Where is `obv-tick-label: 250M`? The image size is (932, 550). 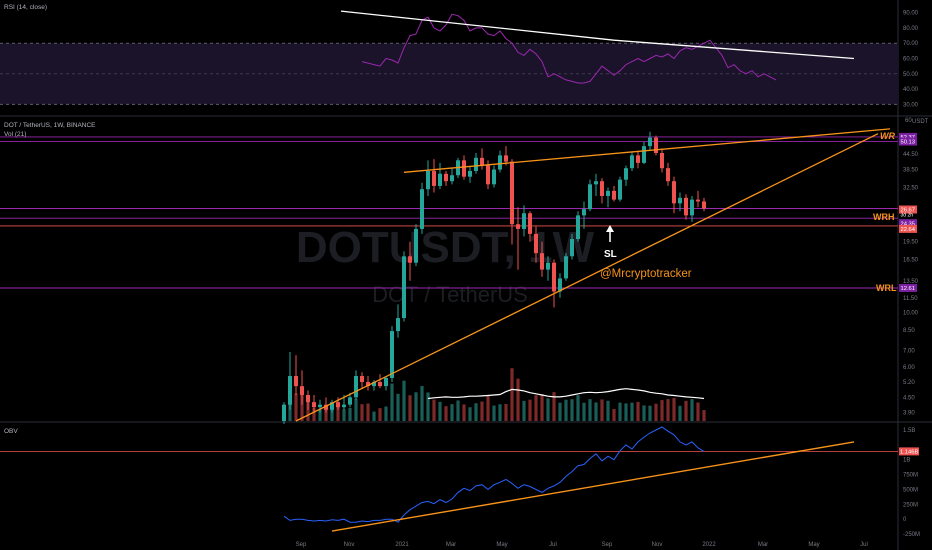 obv-tick-label: 250M is located at coordinates (910, 505).